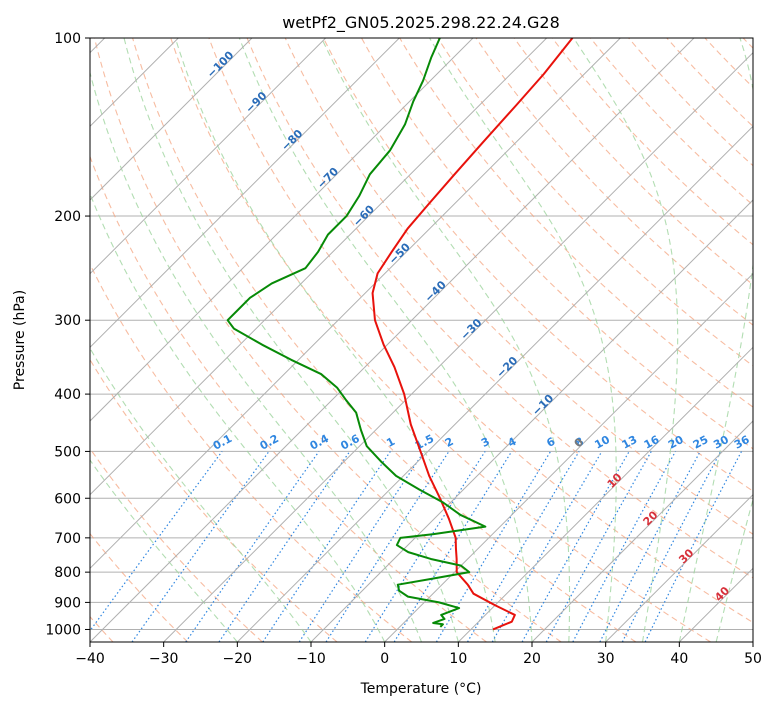 The image size is (775, 708). What do you see at coordinates (679, 659) in the screenshot?
I see `x-tick-label: 40` at bounding box center [679, 659].